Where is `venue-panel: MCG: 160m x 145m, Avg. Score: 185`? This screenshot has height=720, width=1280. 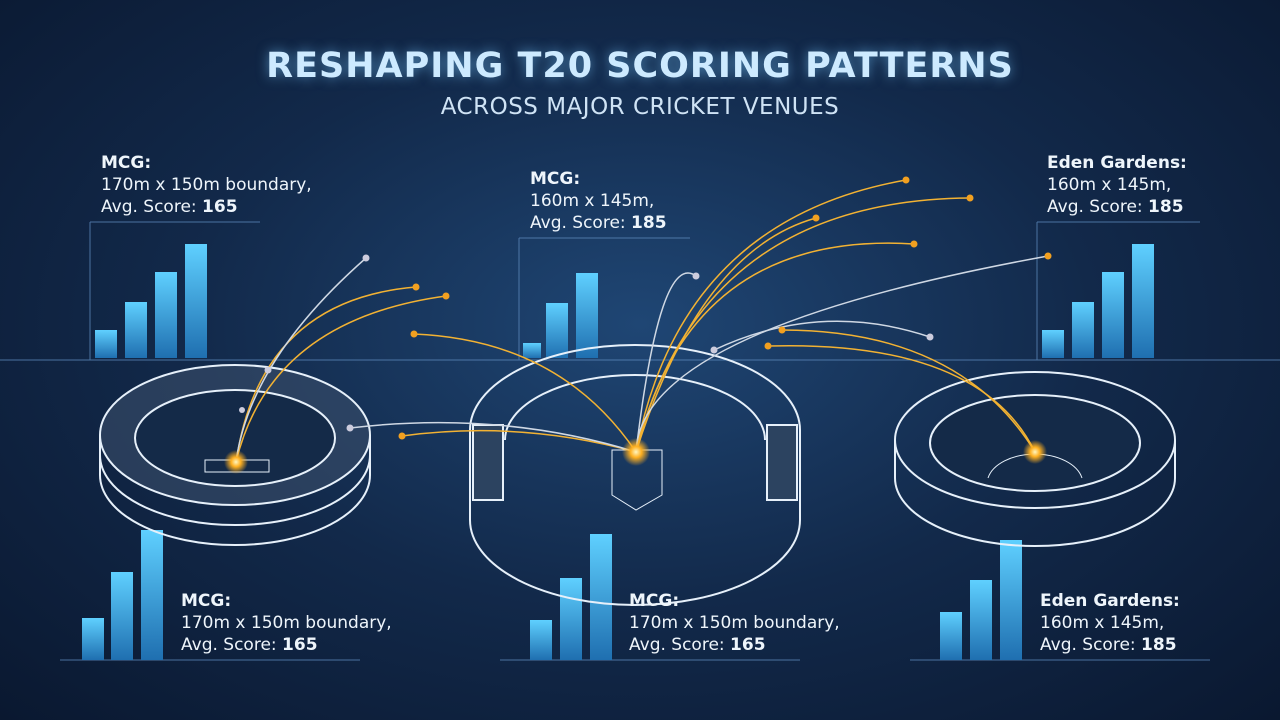
venue-panel: MCG: 160m x 145m, Avg. Score: 185 is located at coordinates (598, 201).